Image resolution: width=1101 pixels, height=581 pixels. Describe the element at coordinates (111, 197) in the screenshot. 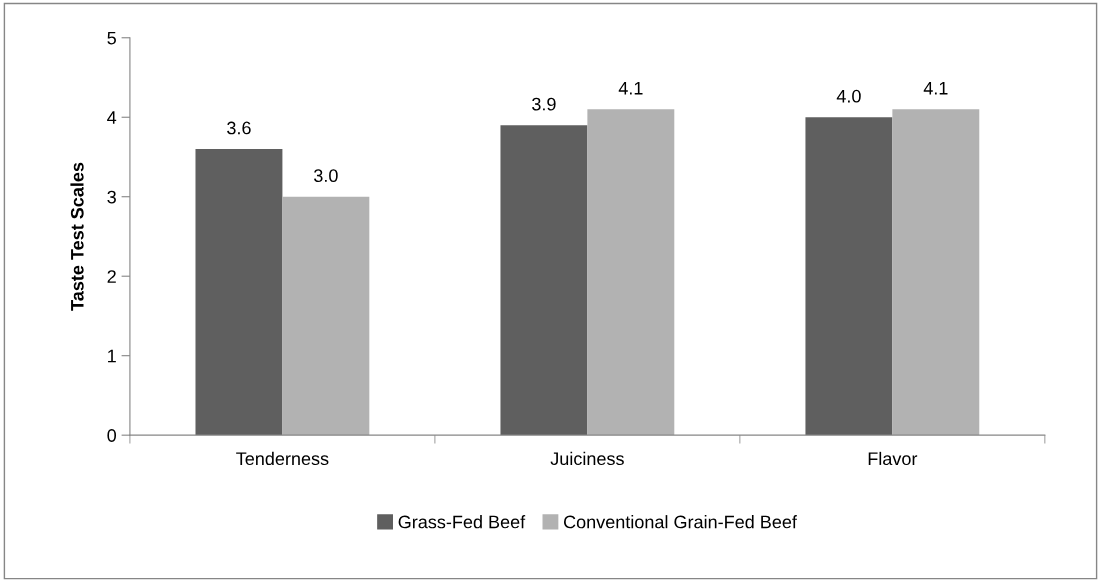

I see `y-tick-label: 3` at that location.